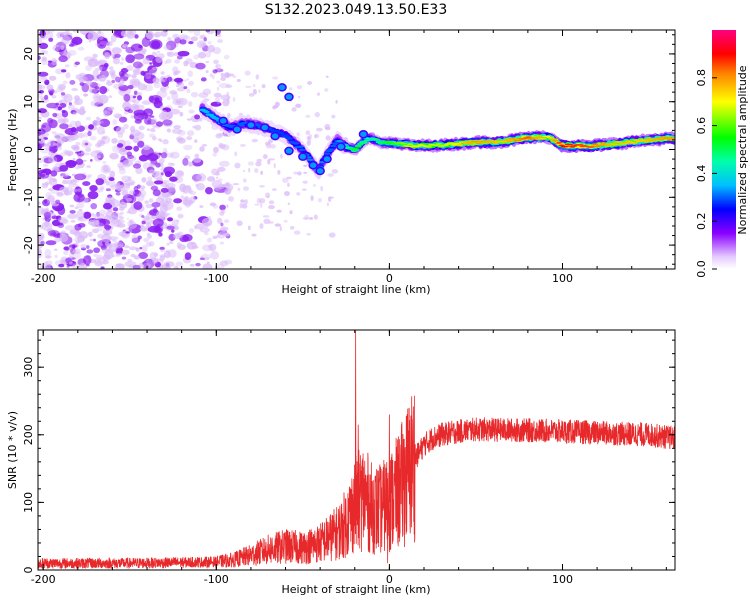 The width and height of the screenshot is (750, 600). Describe the element at coordinates (724, 149) in the screenshot. I see `colorbar-bar` at that location.